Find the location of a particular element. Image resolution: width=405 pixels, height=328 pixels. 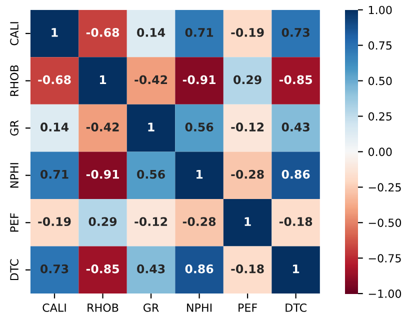

color-bar-label: −0.75 is located at coordinates (384, 258).